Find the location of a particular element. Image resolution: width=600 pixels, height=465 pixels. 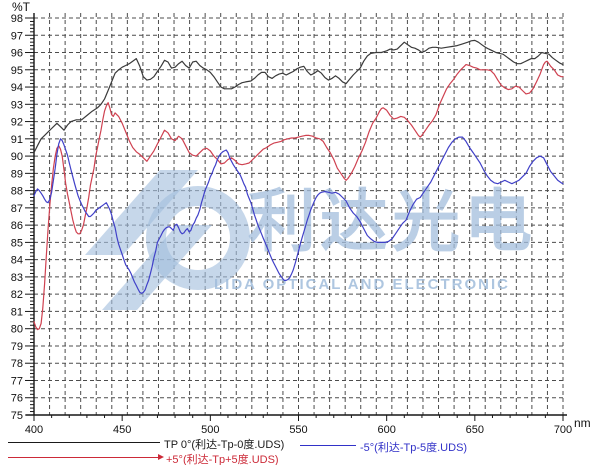

svg-text: 93 is located at coordinates (17, 105).